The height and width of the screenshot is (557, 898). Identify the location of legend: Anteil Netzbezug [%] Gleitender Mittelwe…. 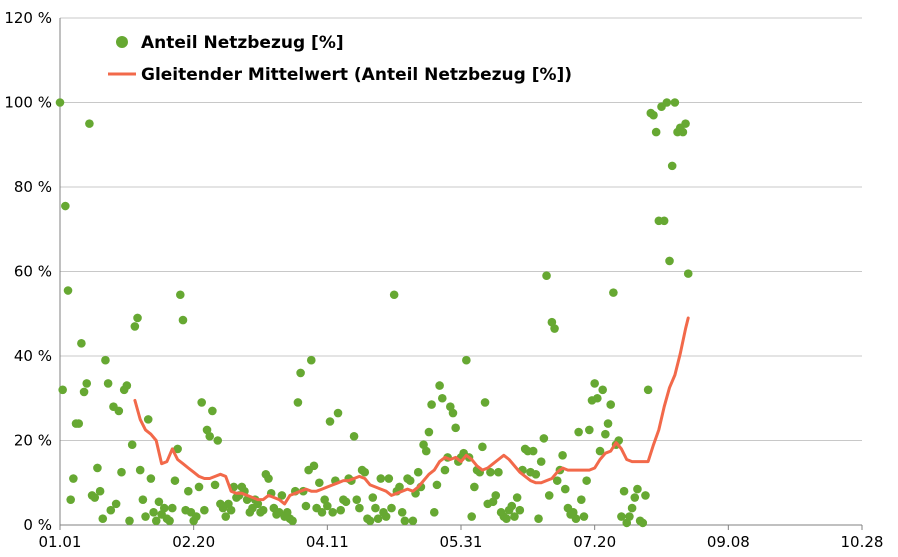
(340, 59).